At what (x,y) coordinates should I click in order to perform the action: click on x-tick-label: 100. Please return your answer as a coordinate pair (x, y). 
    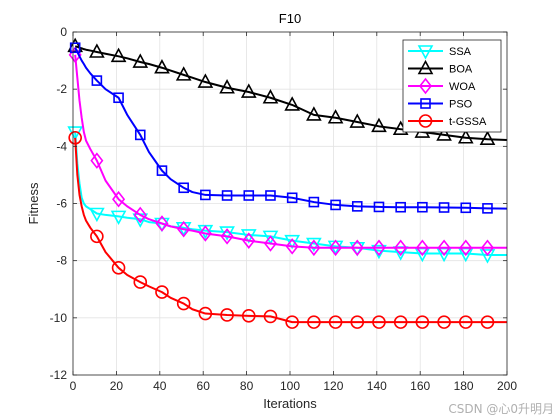
    Looking at the image, I should click on (290, 386).